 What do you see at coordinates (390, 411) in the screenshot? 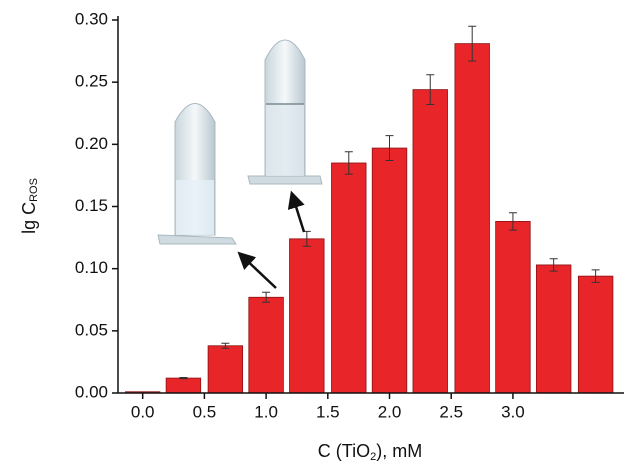
I see `x-tick-label: 2.0` at bounding box center [390, 411].